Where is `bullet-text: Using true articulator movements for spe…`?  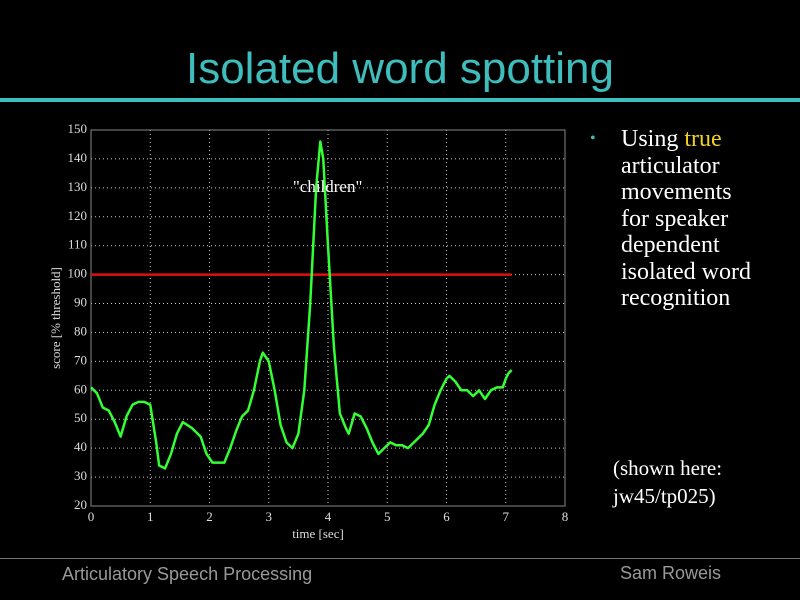
bullet-text: Using true articulator movements for spe… is located at coordinates (688, 219).